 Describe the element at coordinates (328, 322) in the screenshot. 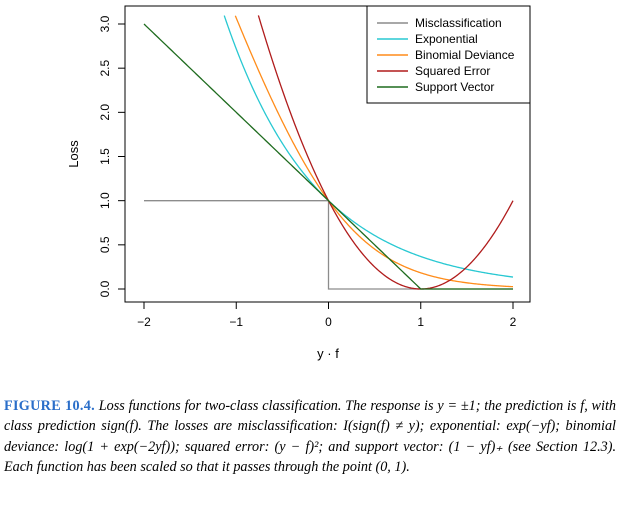

I see `x-tick-label: 0` at that location.